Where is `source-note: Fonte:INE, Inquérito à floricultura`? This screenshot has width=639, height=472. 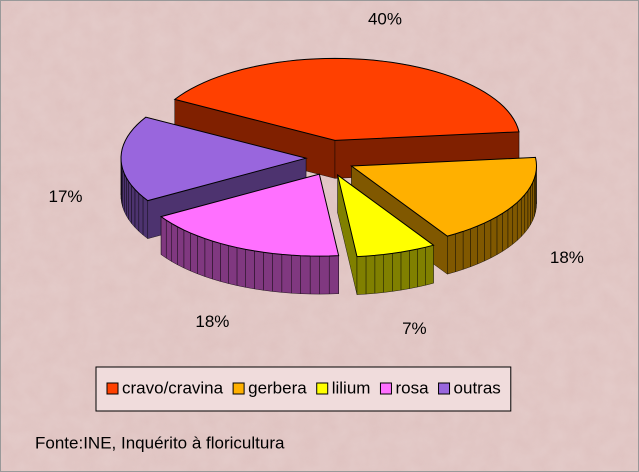
source-note: Fonte:INE, Inquérito à floricultura is located at coordinates (160, 442).